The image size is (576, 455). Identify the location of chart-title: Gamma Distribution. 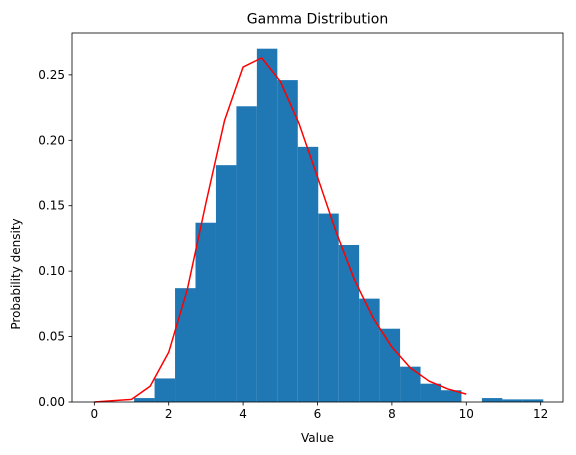
(317, 20).